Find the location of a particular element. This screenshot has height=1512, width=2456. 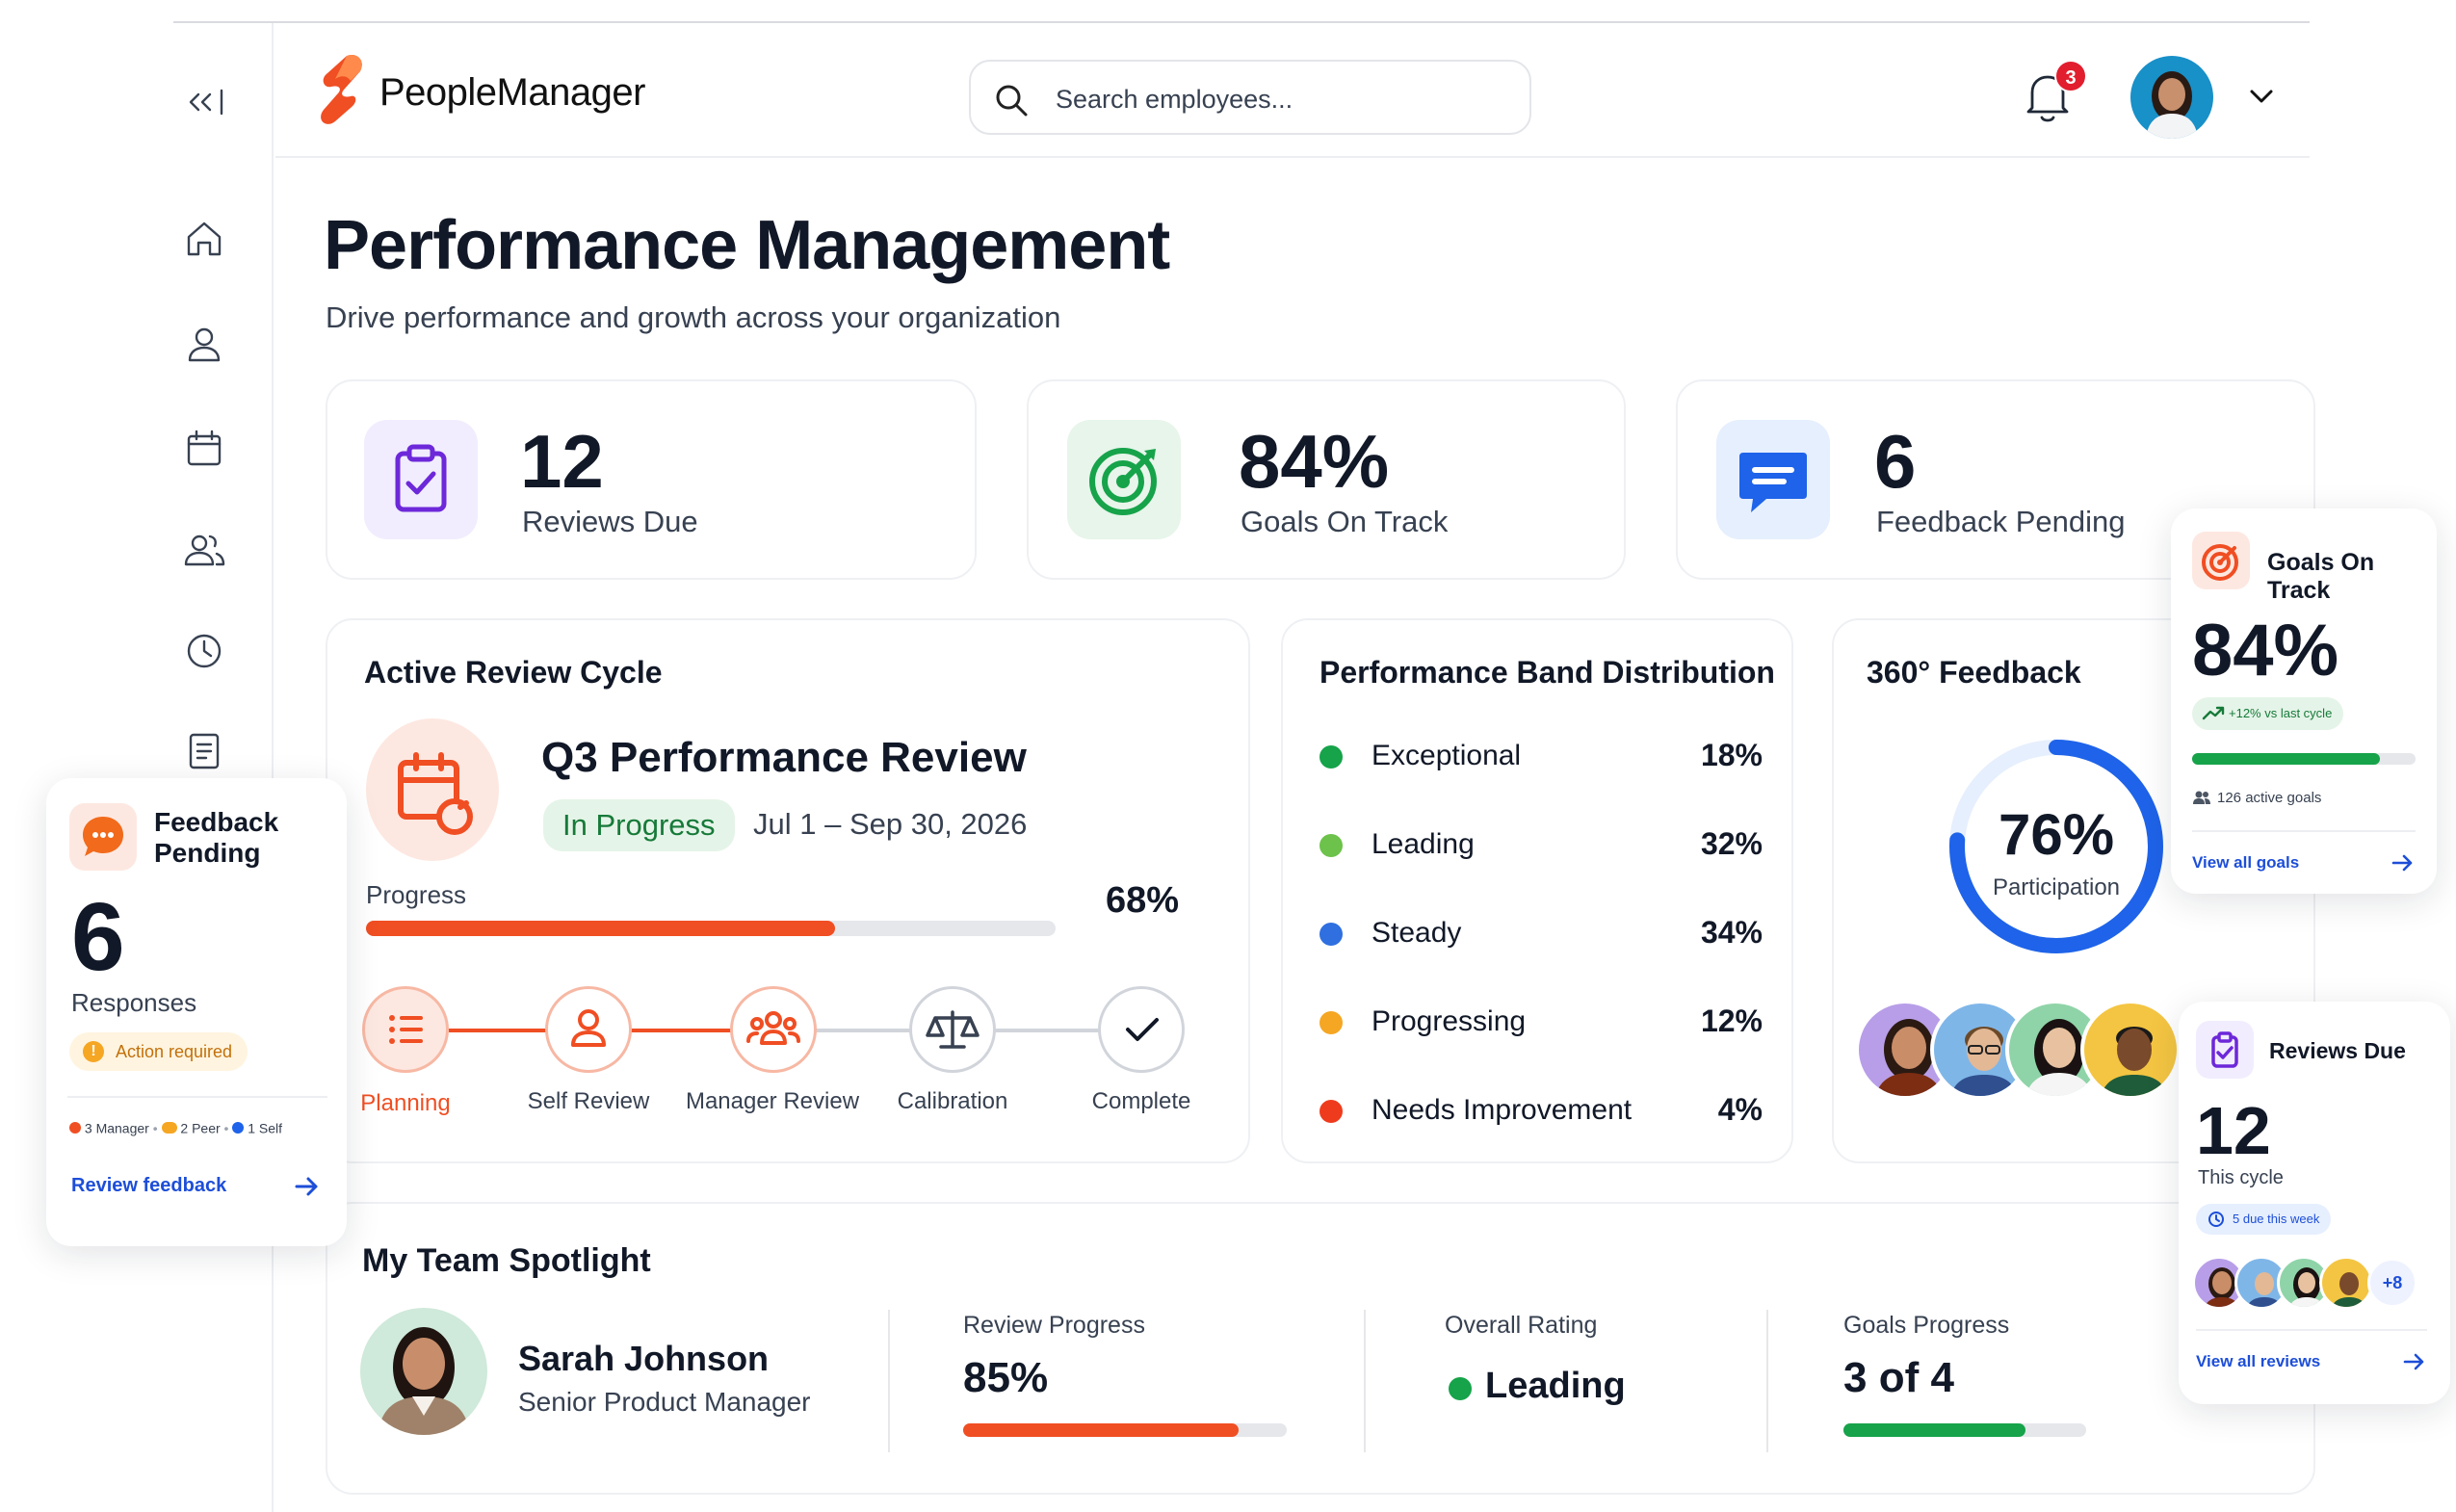

breakdown-self: 1 Self is located at coordinates (265, 1128).